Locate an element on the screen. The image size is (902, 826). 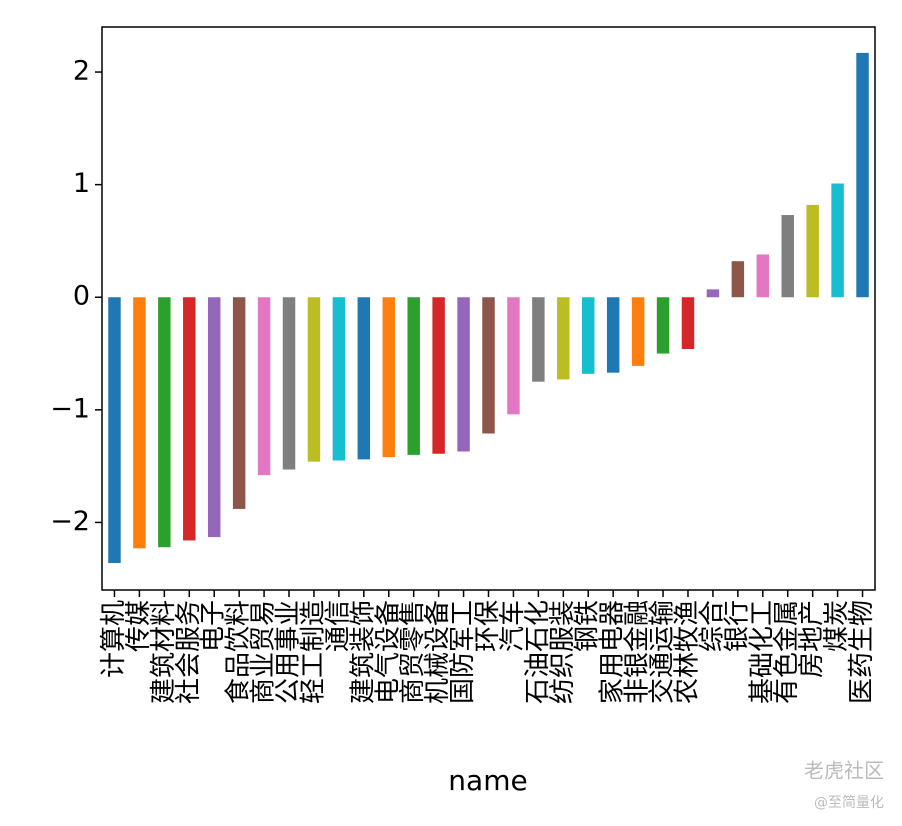
x-tick-label: 钢铁 is located at coordinates (588, 626).